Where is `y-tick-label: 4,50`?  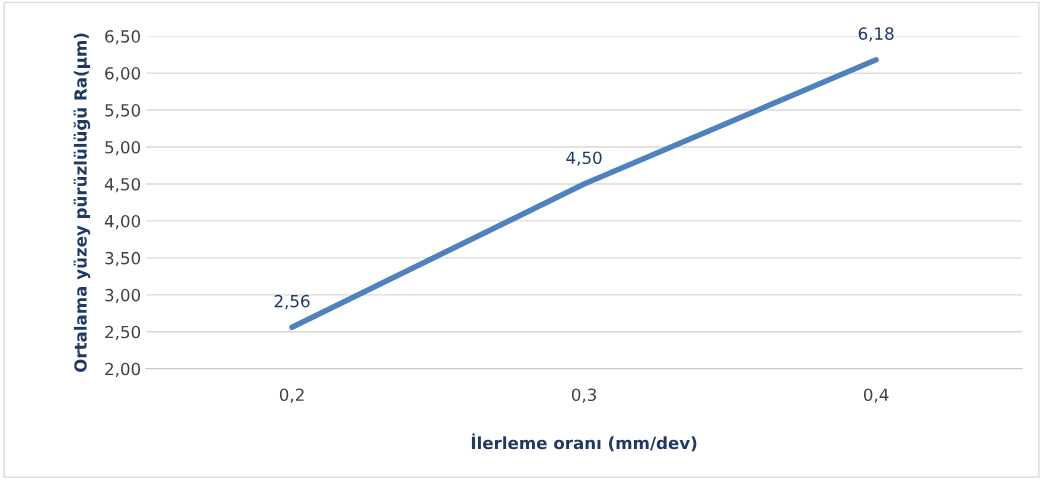 y-tick-label: 4,50 is located at coordinates (122, 185).